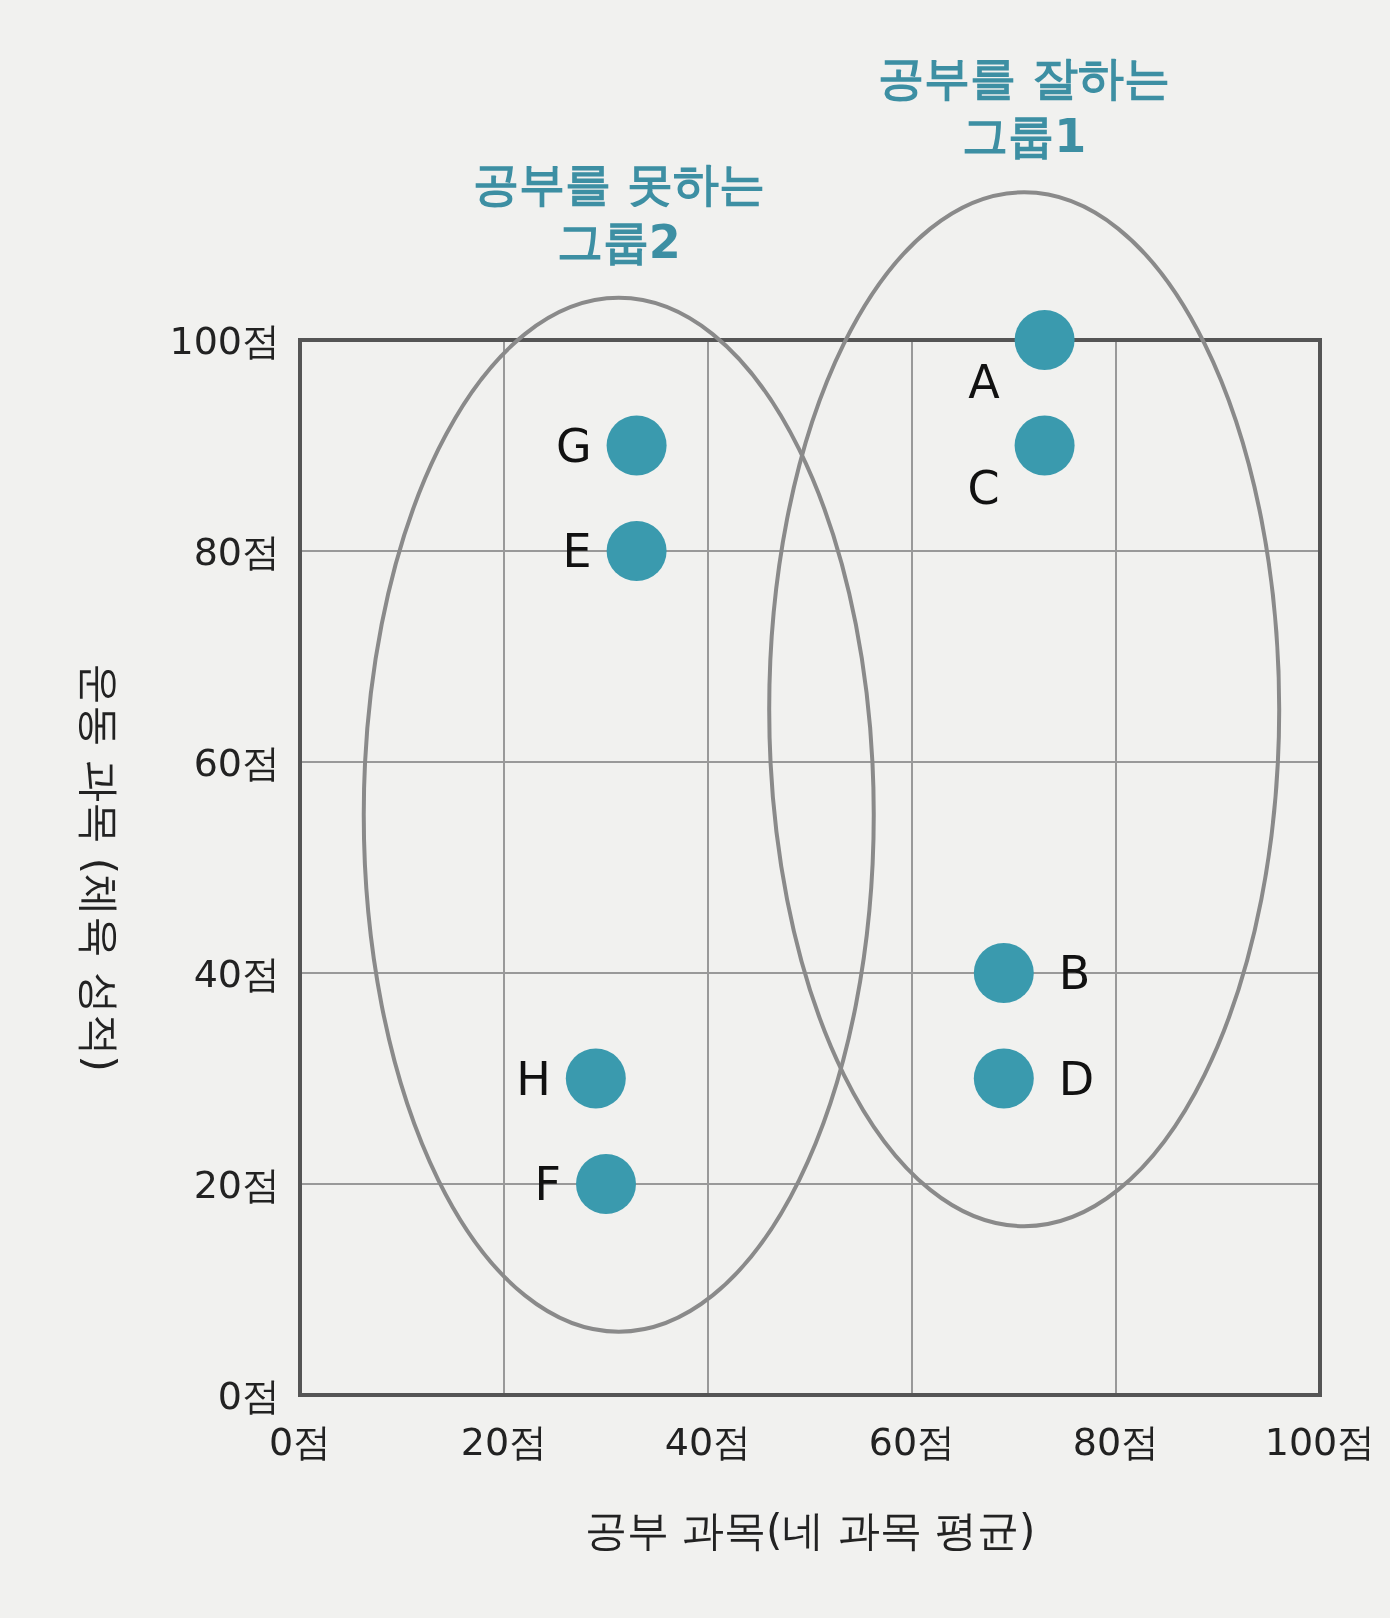 The width and height of the screenshot is (1390, 1618). What do you see at coordinates (547, 1184) in the screenshot?
I see `data-label: F` at bounding box center [547, 1184].